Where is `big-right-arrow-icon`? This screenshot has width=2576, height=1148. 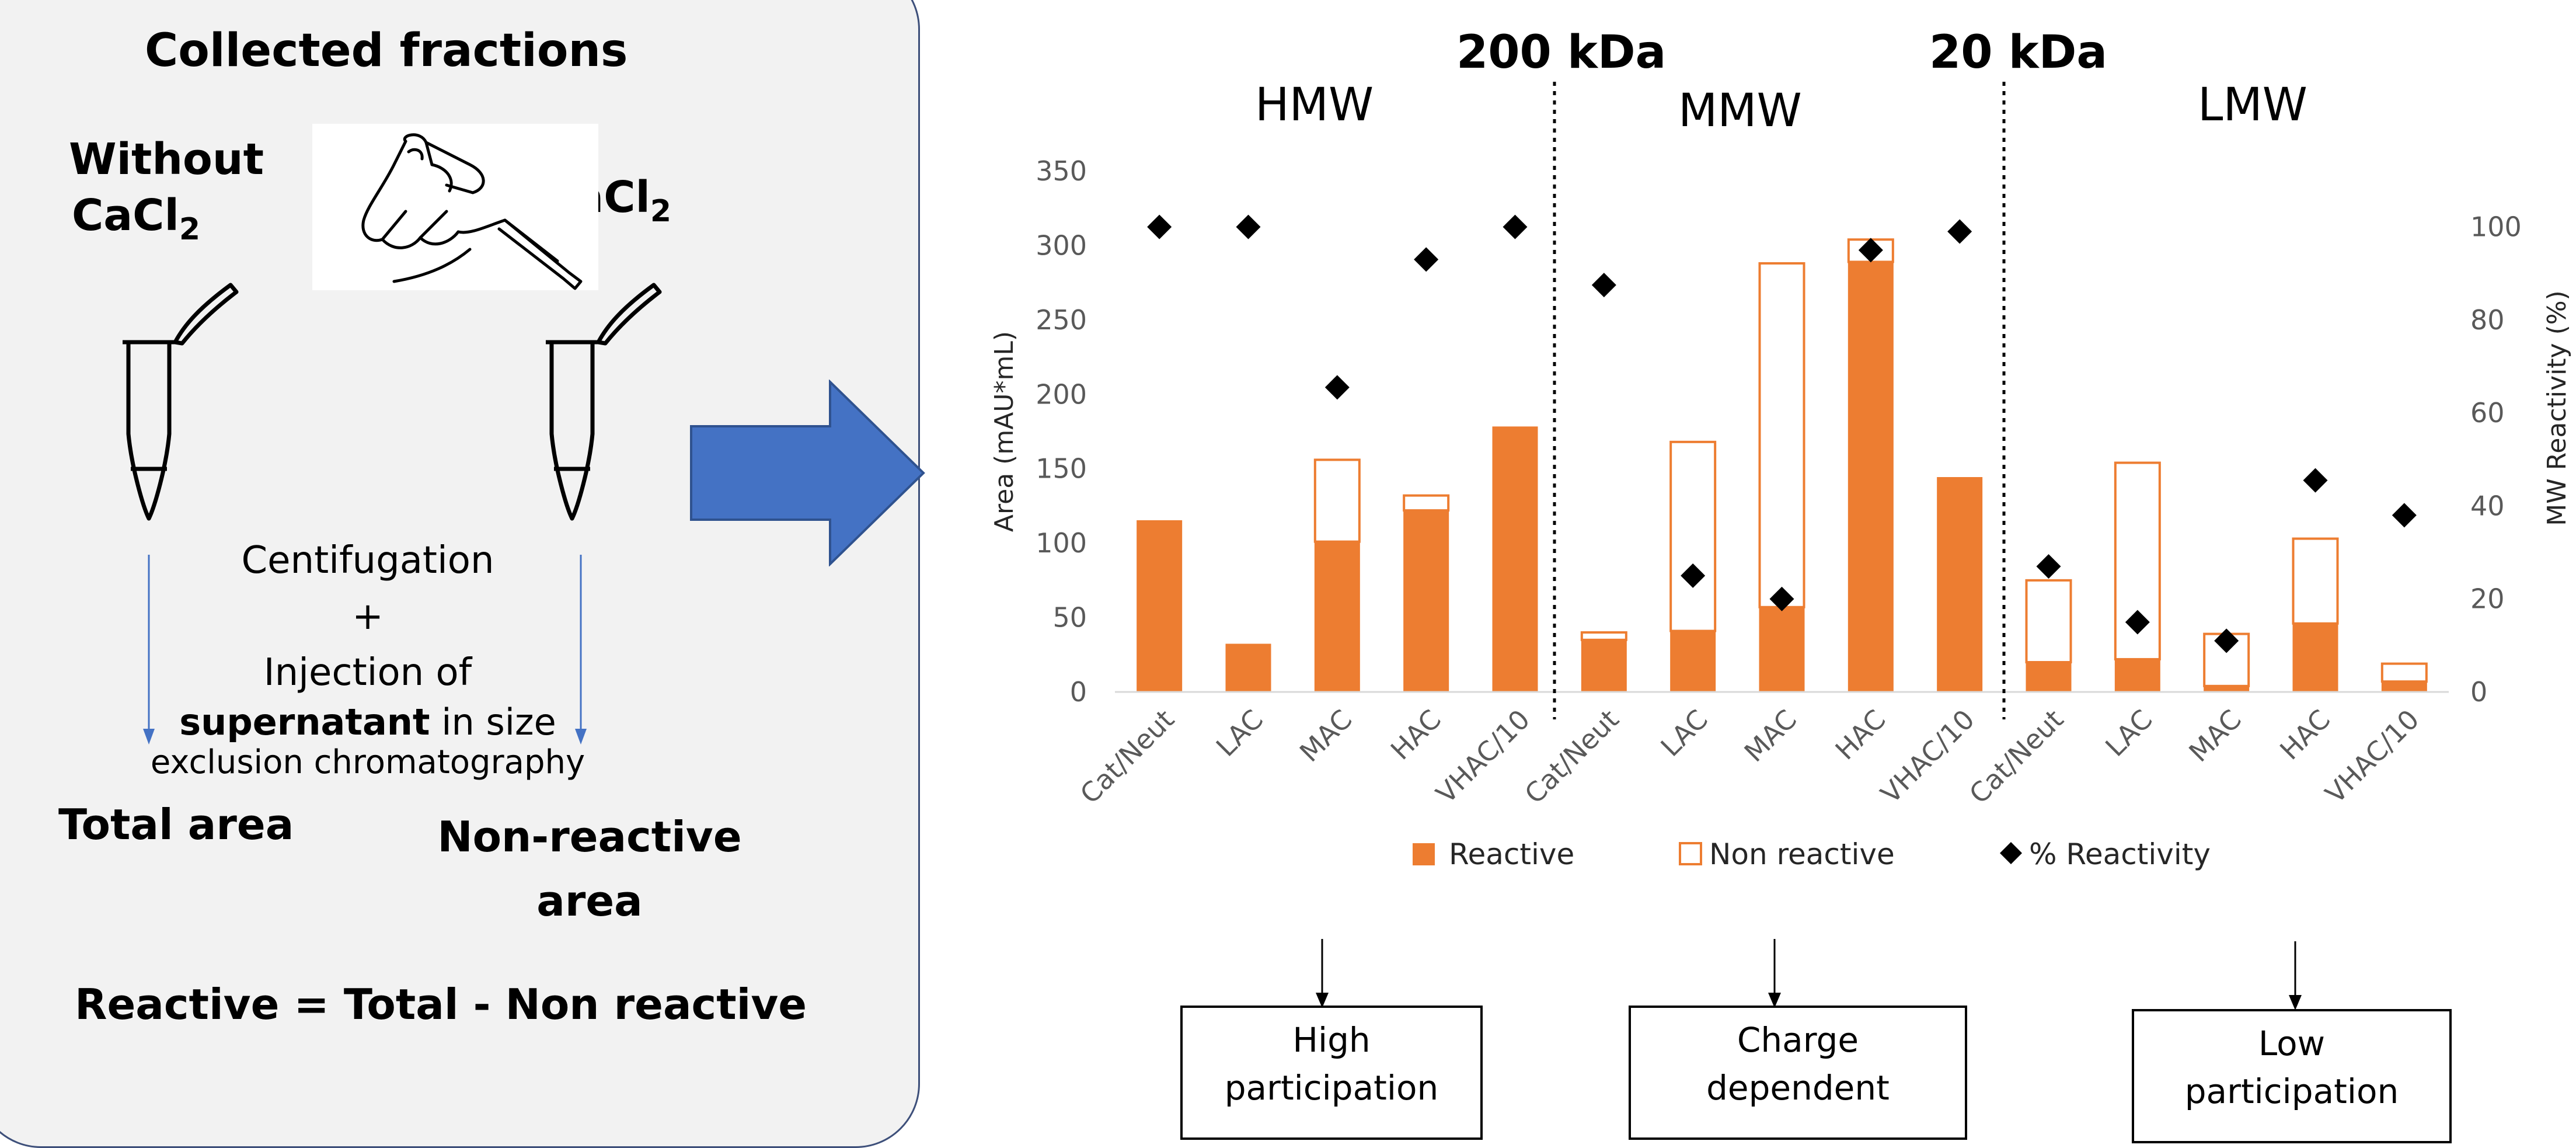
big-right-arrow-icon is located at coordinates (808, 473).